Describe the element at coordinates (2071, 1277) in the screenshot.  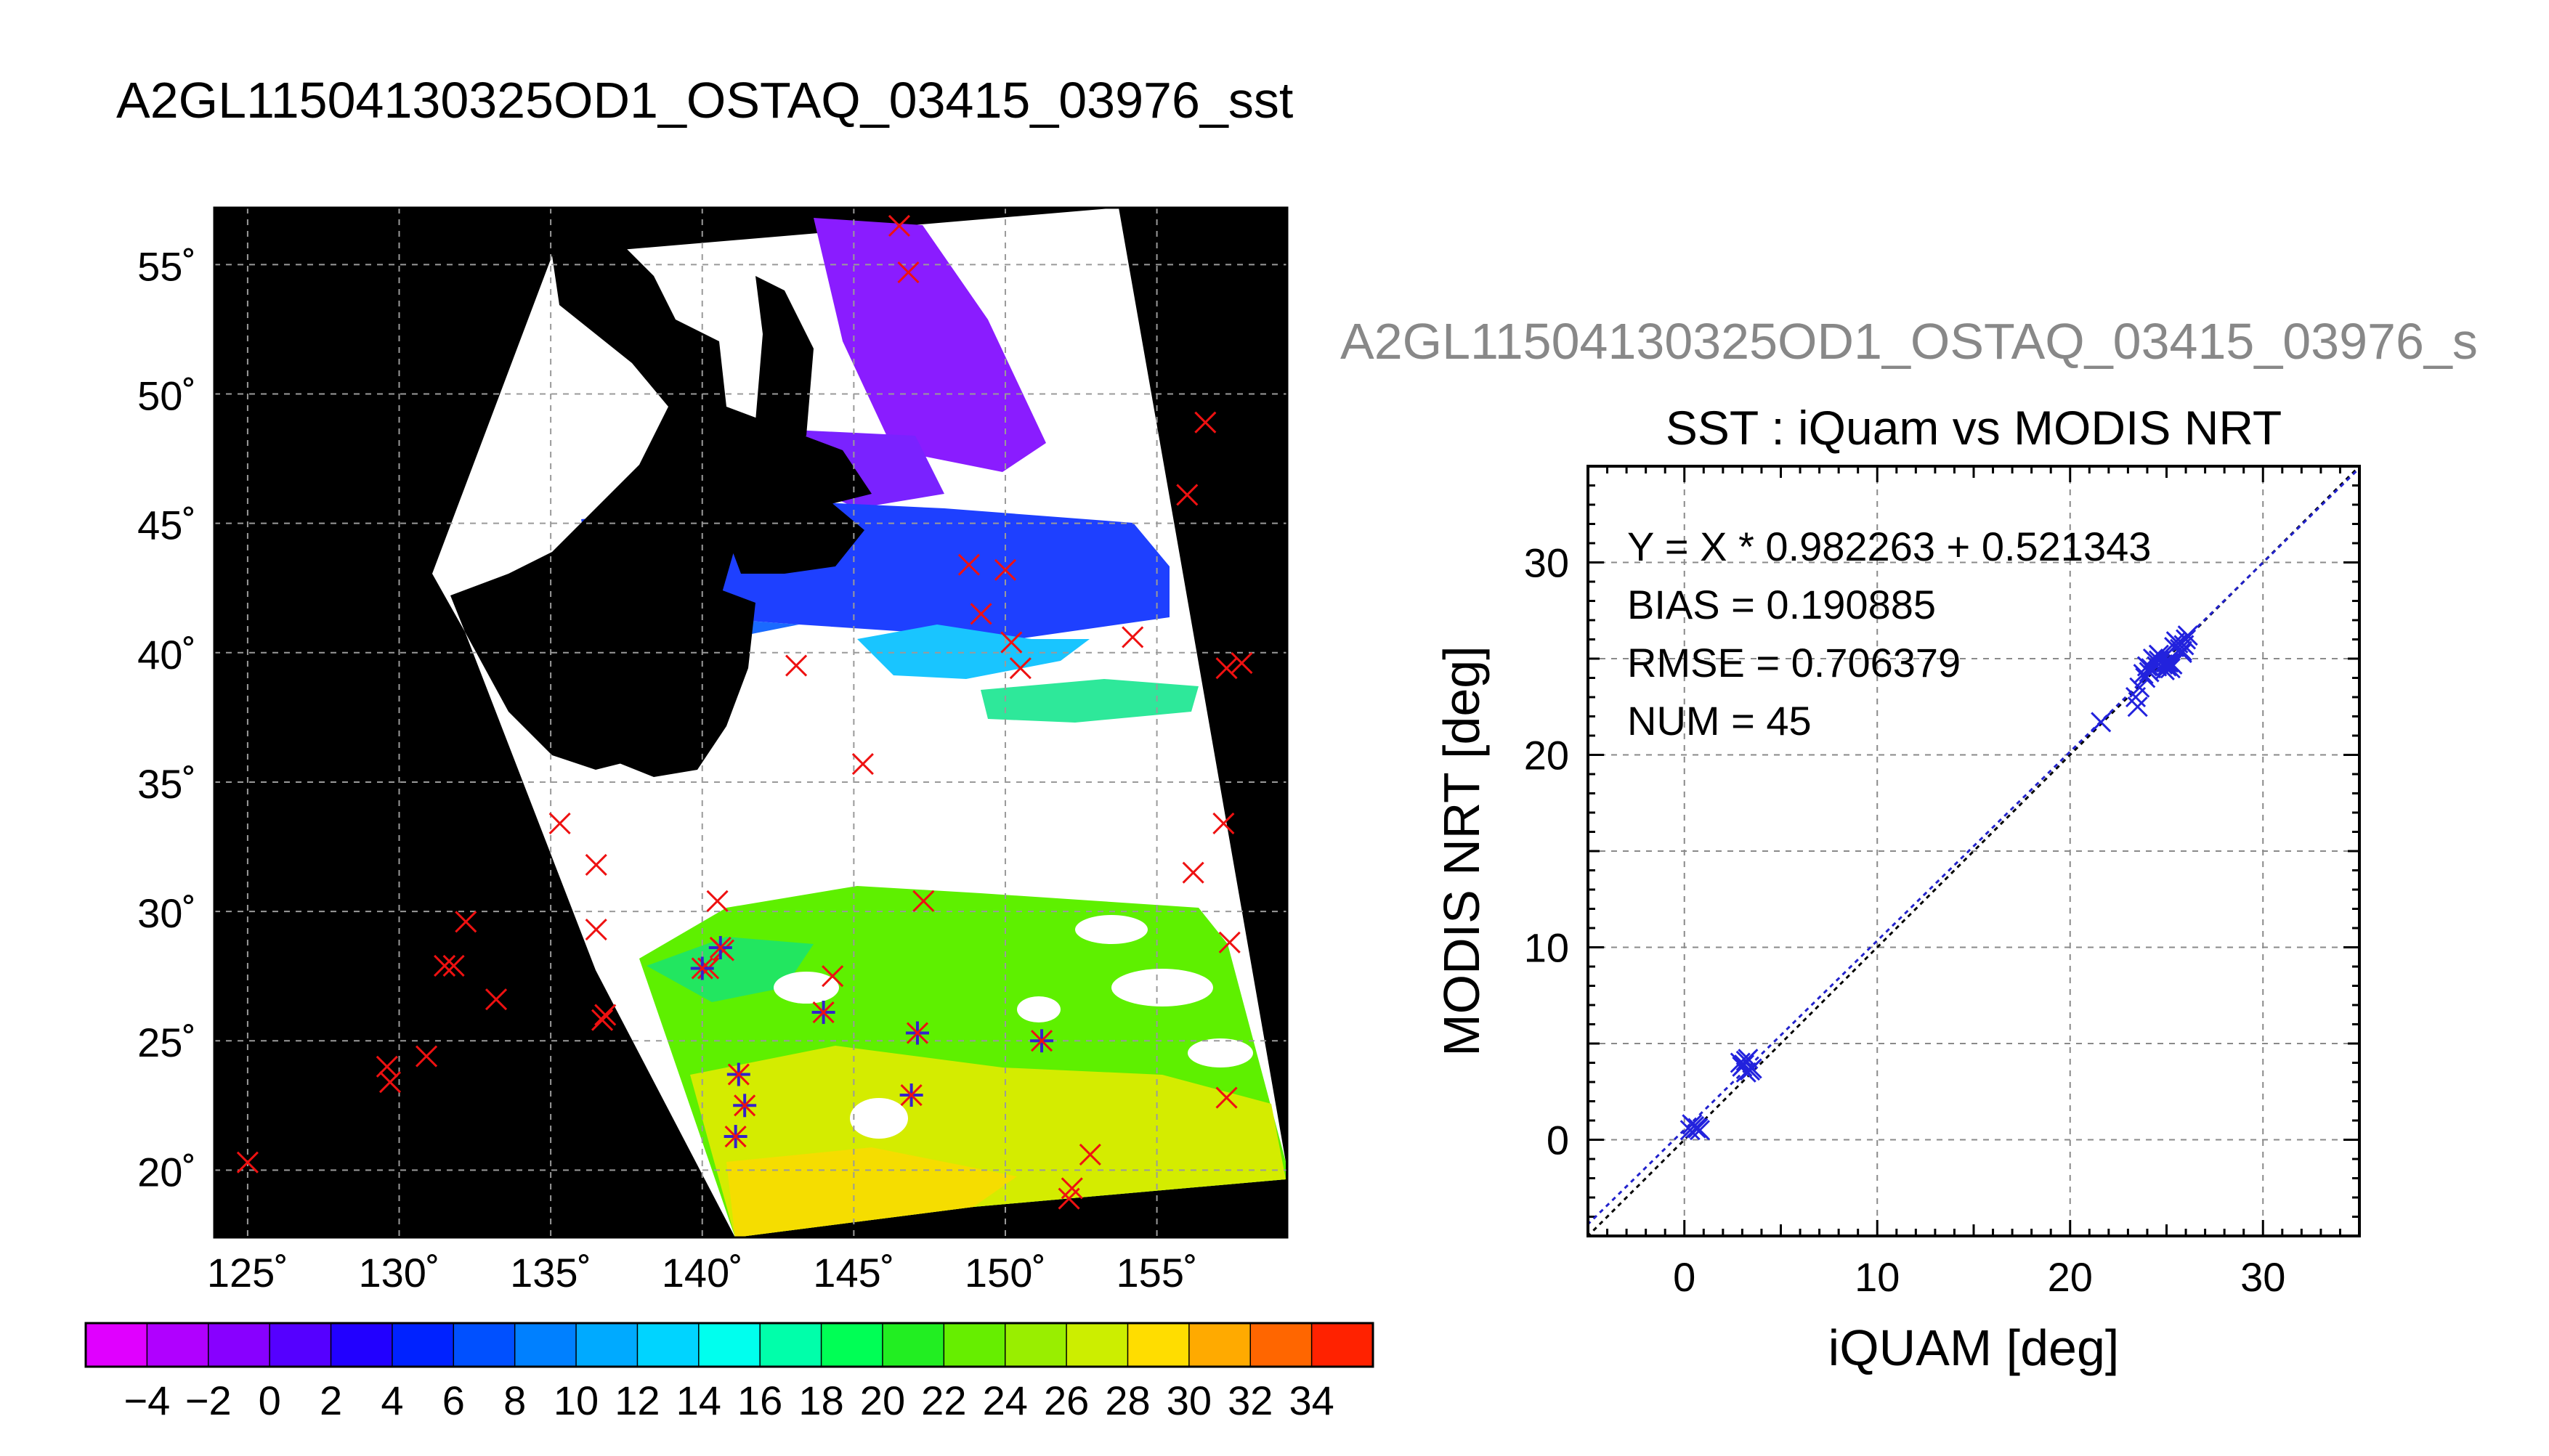
I see `x-tick-label: 20` at that location.